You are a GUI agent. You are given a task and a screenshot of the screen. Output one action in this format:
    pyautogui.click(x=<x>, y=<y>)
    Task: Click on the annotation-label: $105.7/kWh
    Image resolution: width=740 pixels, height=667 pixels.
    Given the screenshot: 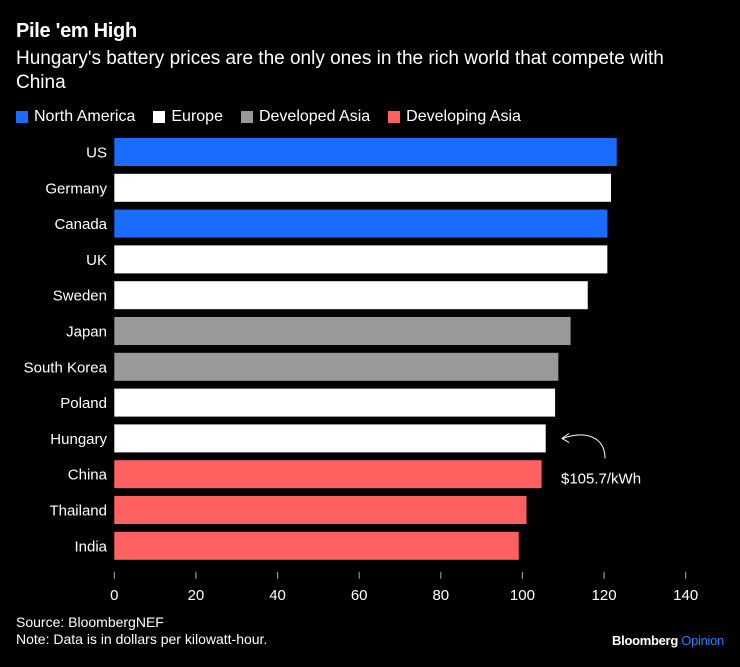 What is the action you would take?
    pyautogui.click(x=601, y=478)
    